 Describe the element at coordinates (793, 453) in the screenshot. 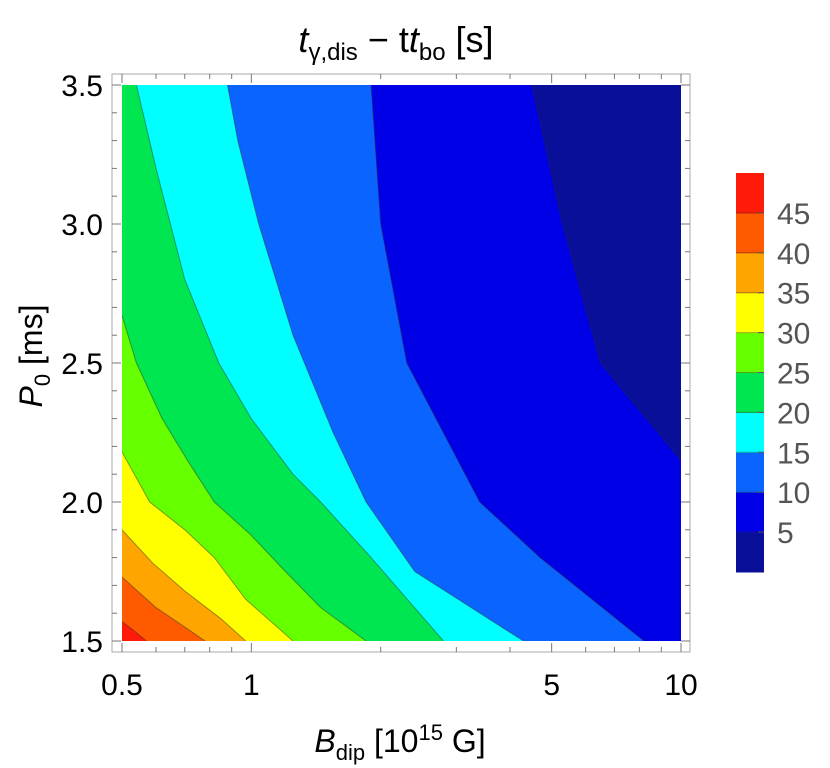

I see `colorbar-label: 15` at that location.